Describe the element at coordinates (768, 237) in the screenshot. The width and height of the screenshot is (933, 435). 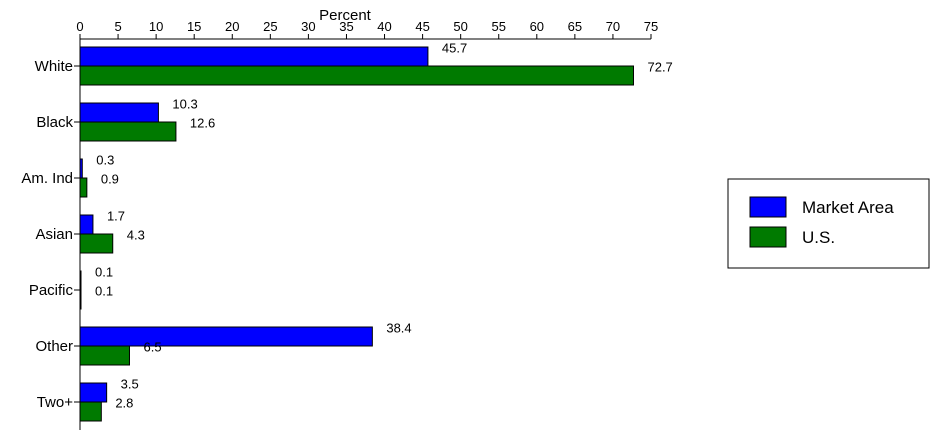
I see `legend-swatch-us` at that location.